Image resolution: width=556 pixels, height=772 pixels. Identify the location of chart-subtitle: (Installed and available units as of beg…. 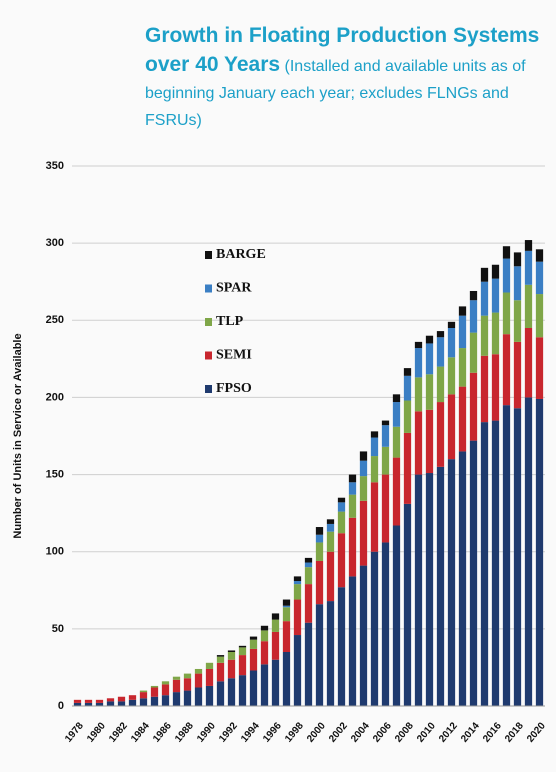
(335, 93).